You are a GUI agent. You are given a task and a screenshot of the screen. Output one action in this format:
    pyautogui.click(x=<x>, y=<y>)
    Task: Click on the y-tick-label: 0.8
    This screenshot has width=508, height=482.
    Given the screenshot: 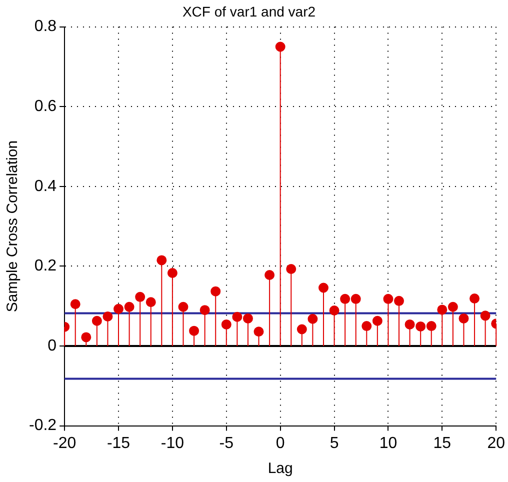 What is the action you would take?
    pyautogui.click(x=45, y=27)
    